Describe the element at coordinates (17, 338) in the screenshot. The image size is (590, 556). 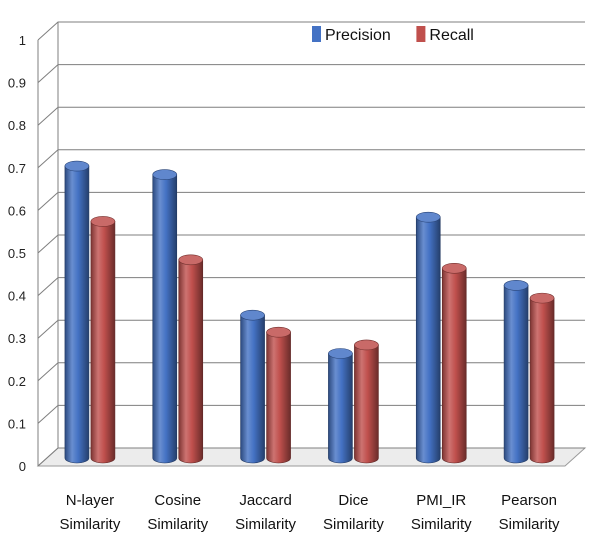
I see `y-tick-label: 0.3` at that location.